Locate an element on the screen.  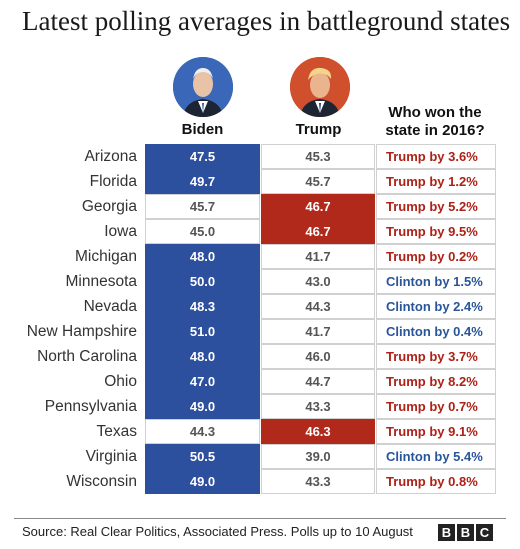
winner-2016-cell: Clinton by 5.4% is located at coordinates (436, 456).